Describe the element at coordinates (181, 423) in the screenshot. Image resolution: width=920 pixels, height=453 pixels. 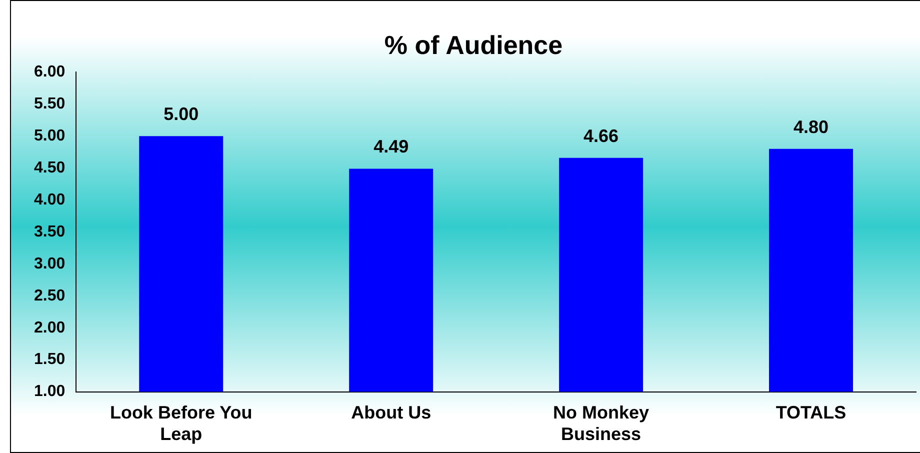
I see `x-tick-label: Look Before You Leap` at that location.